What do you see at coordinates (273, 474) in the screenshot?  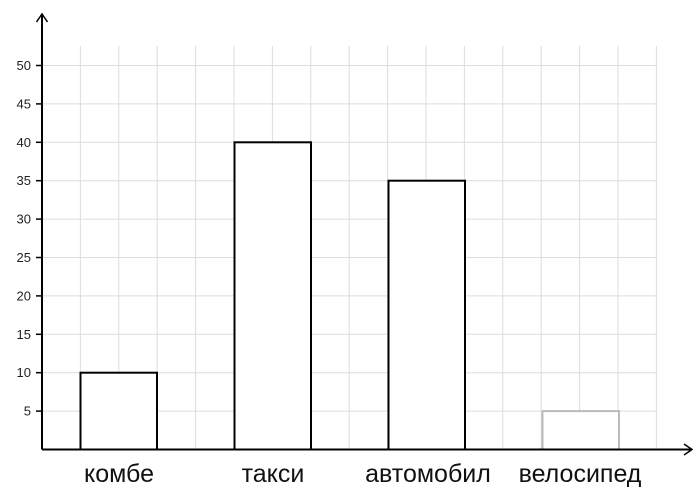 I see `x-category-label: такси` at bounding box center [273, 474].